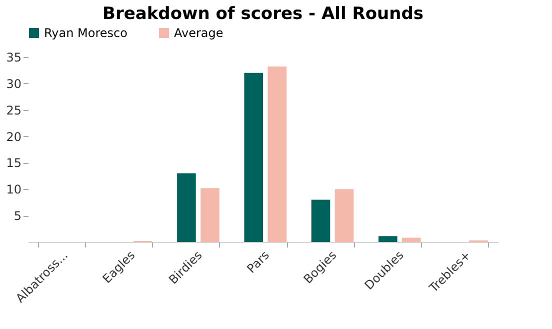 The height and width of the screenshot is (329, 552). I want to click on y-tick-label: 10, so click(14, 189).